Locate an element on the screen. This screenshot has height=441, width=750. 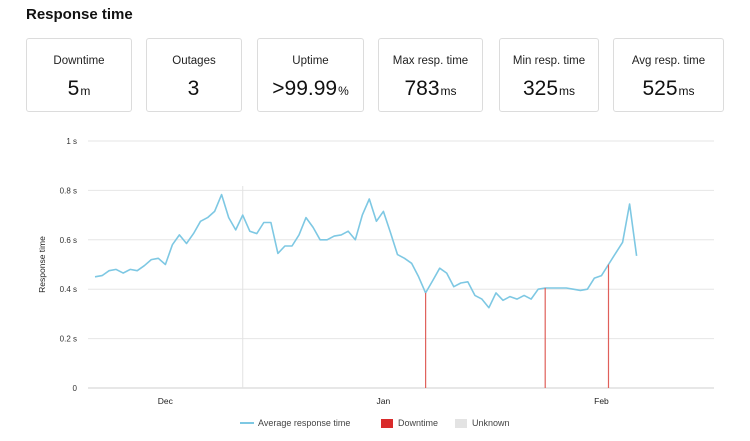
legend-line-swatch is located at coordinates (247, 423).